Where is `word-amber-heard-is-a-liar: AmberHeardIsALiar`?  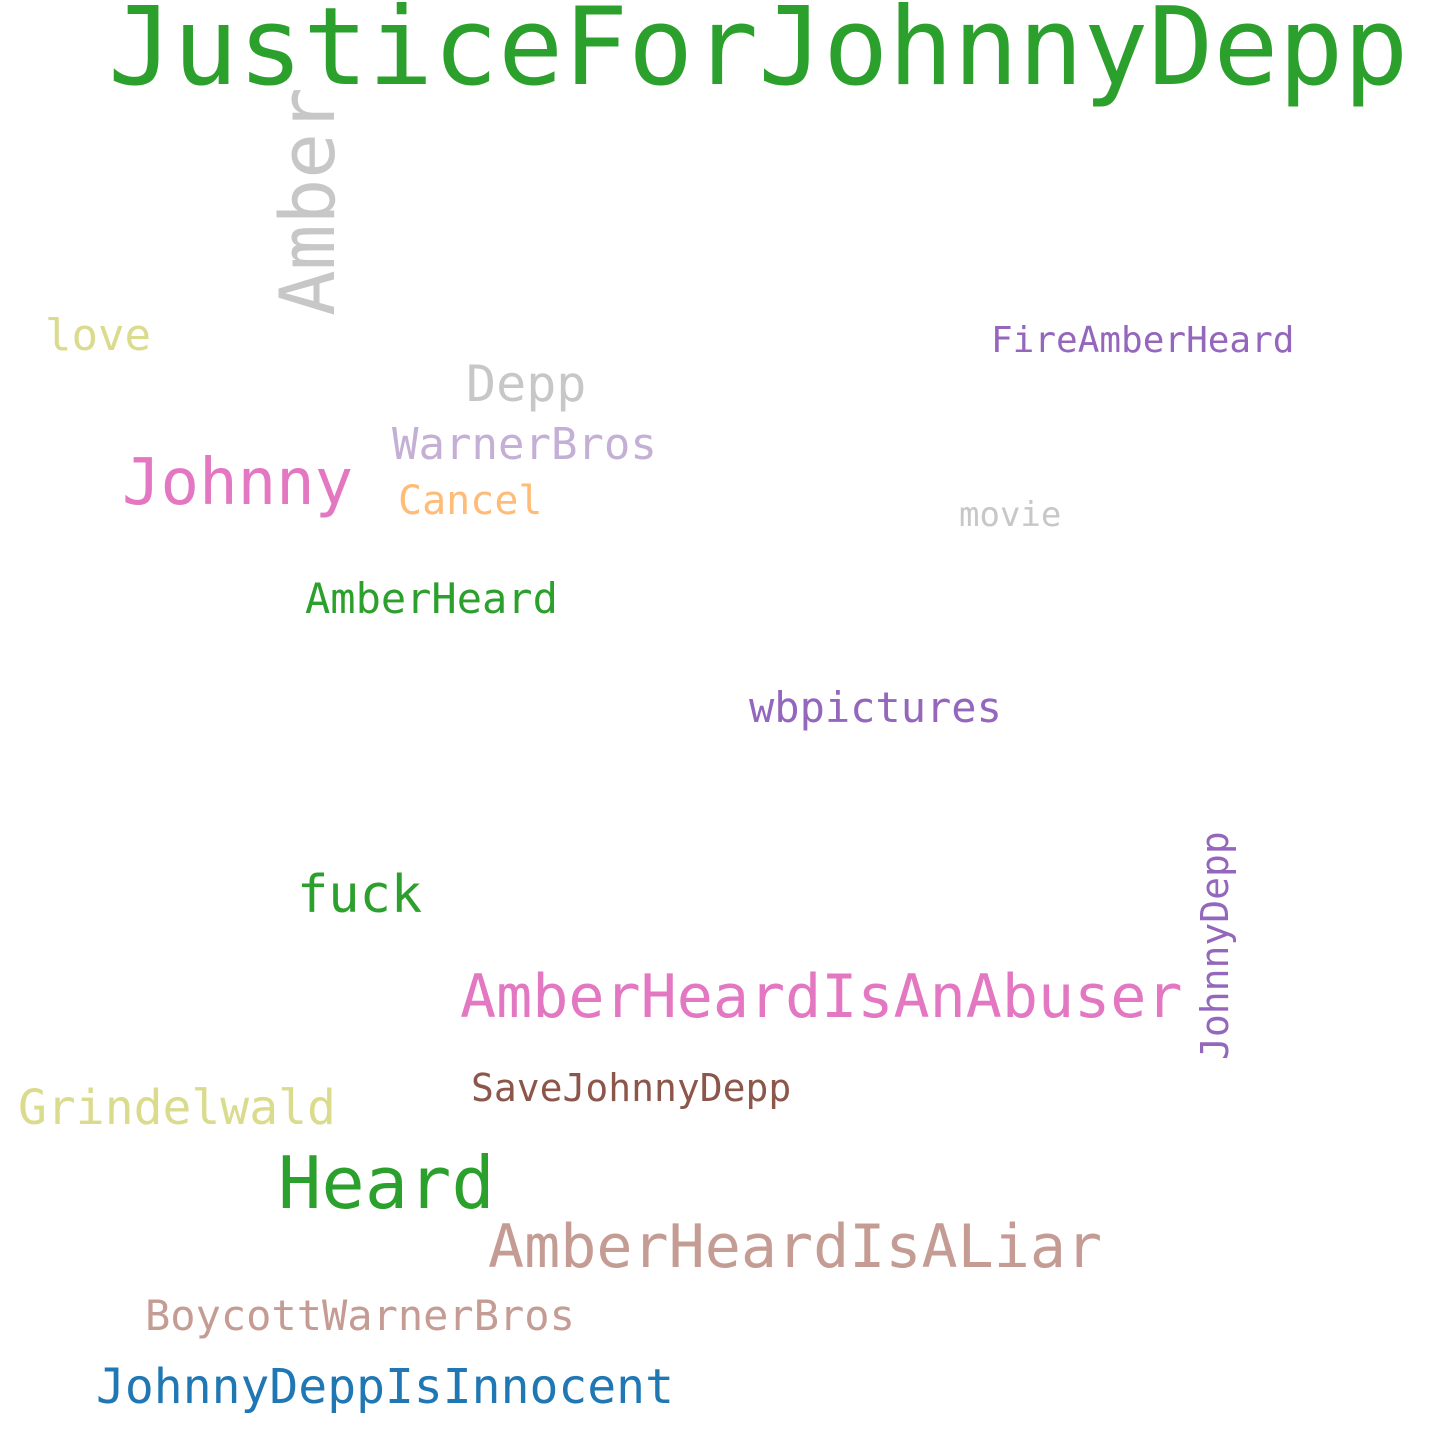 word-amber-heard-is-a-liar: AmberHeardIsALiar is located at coordinates (795, 1247).